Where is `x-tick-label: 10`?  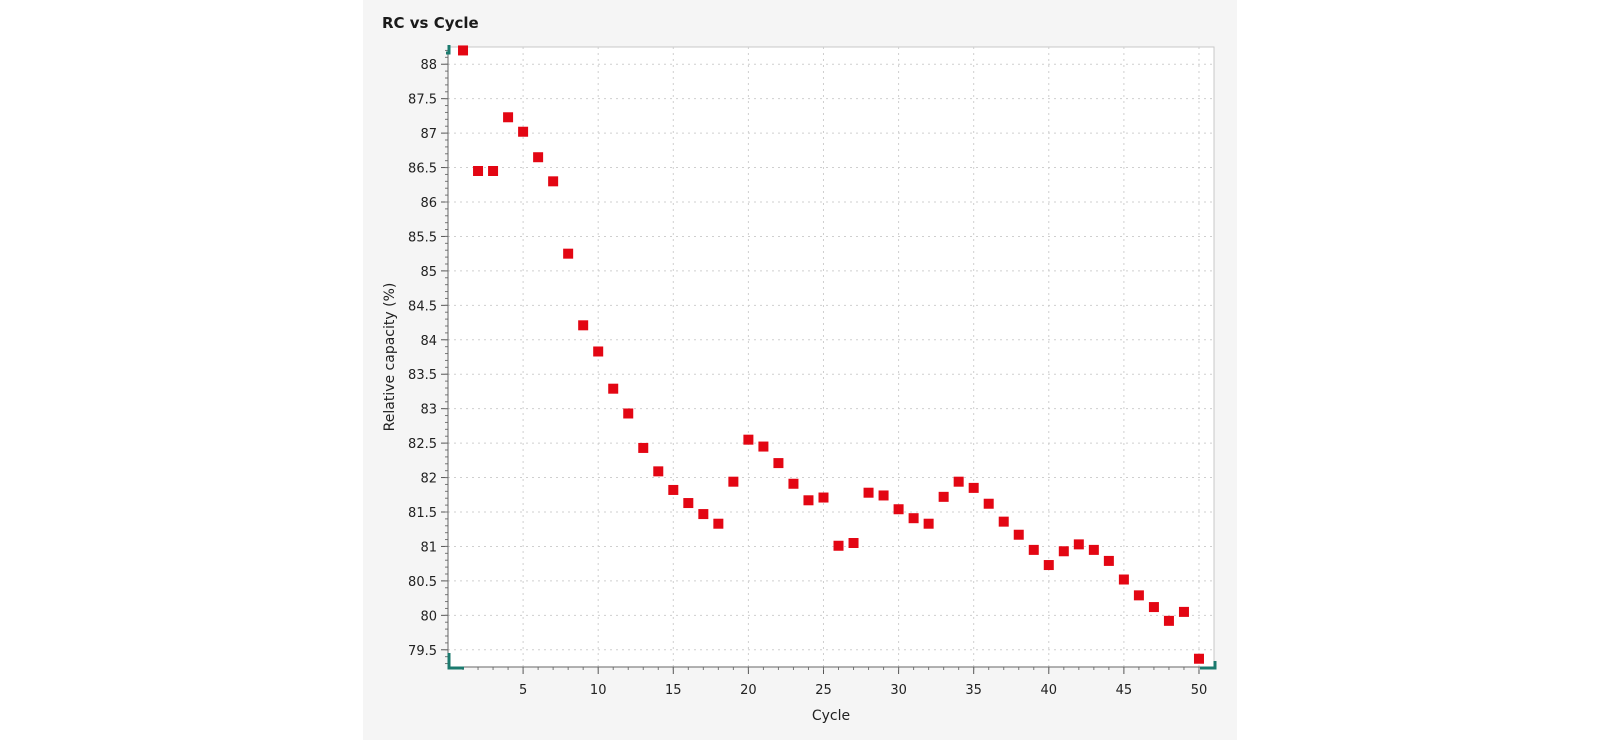 x-tick-label: 10 is located at coordinates (598, 690).